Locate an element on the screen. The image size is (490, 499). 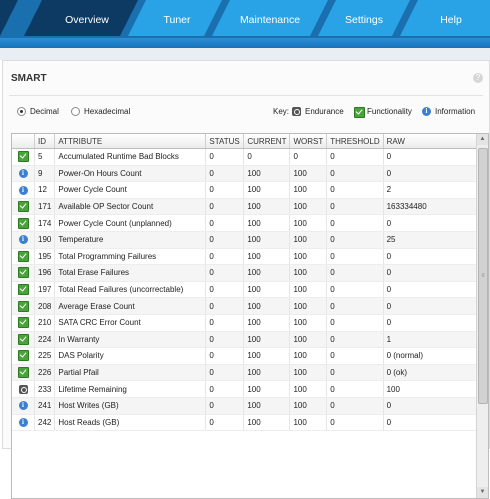
cell-attribute: Total Read Failures (uncorrectable) is located at coordinates (130, 290).